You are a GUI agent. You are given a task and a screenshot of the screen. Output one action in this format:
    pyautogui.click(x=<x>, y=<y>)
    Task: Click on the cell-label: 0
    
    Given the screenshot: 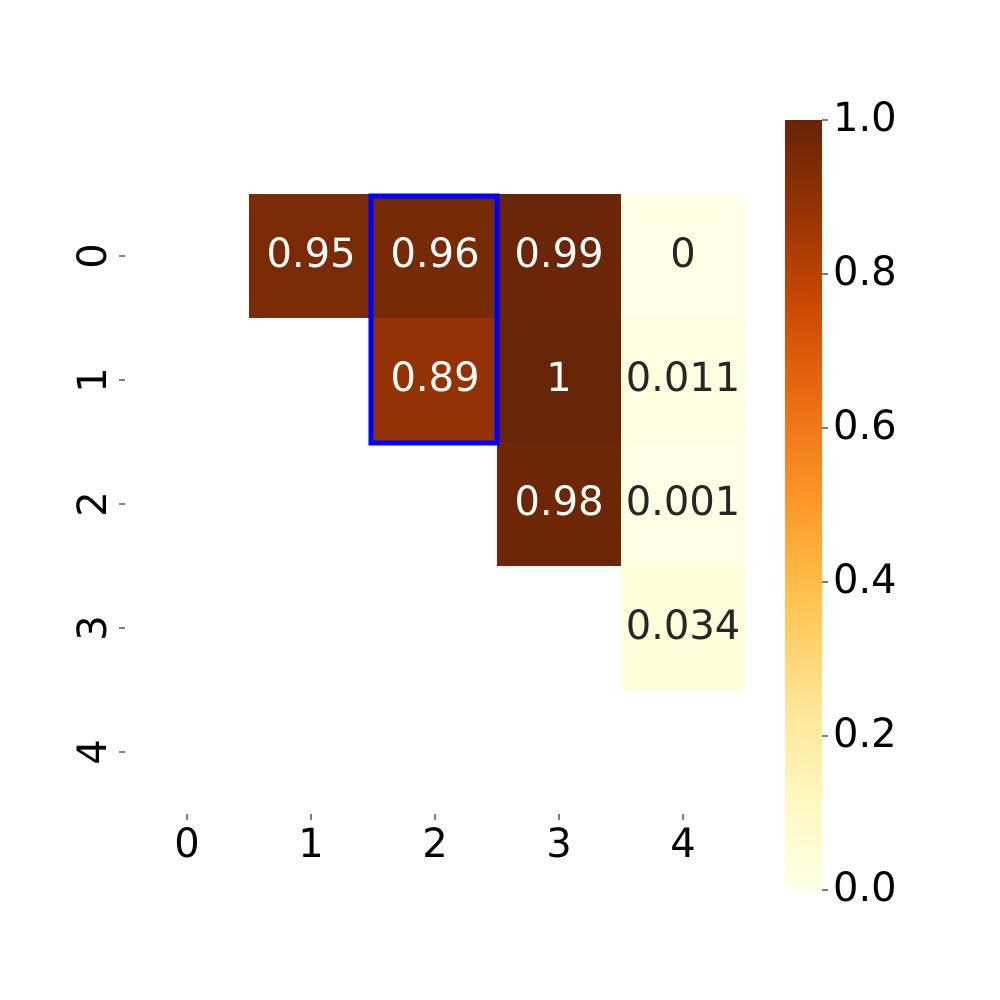 What is the action you would take?
    pyautogui.click(x=682, y=254)
    